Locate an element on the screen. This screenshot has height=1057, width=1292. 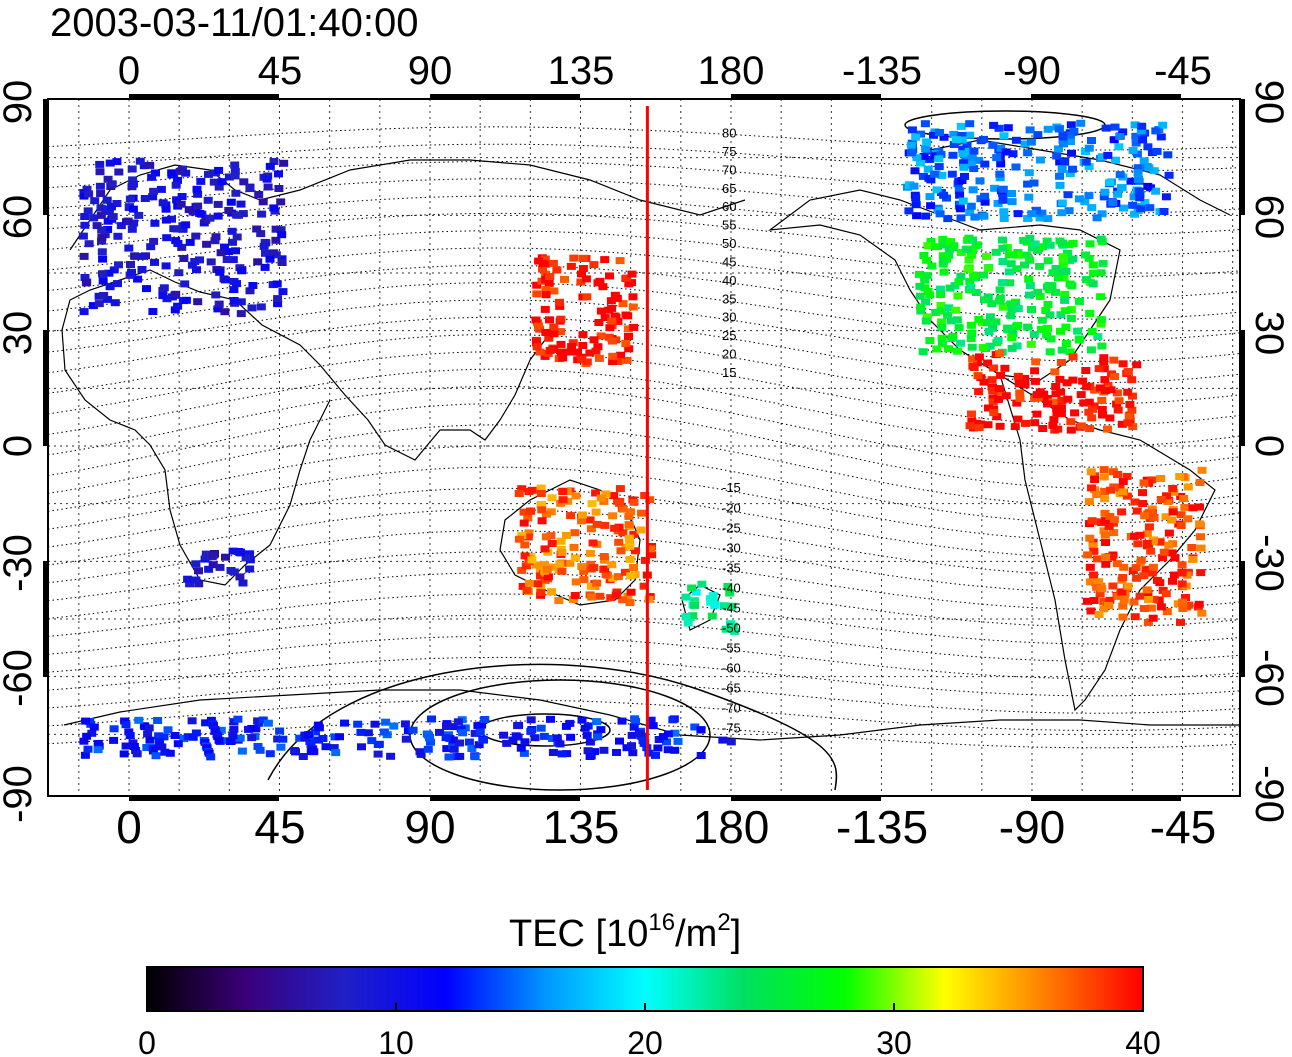
figure-title: 2003-03-11/01:40:00 is located at coordinates (234, 23).